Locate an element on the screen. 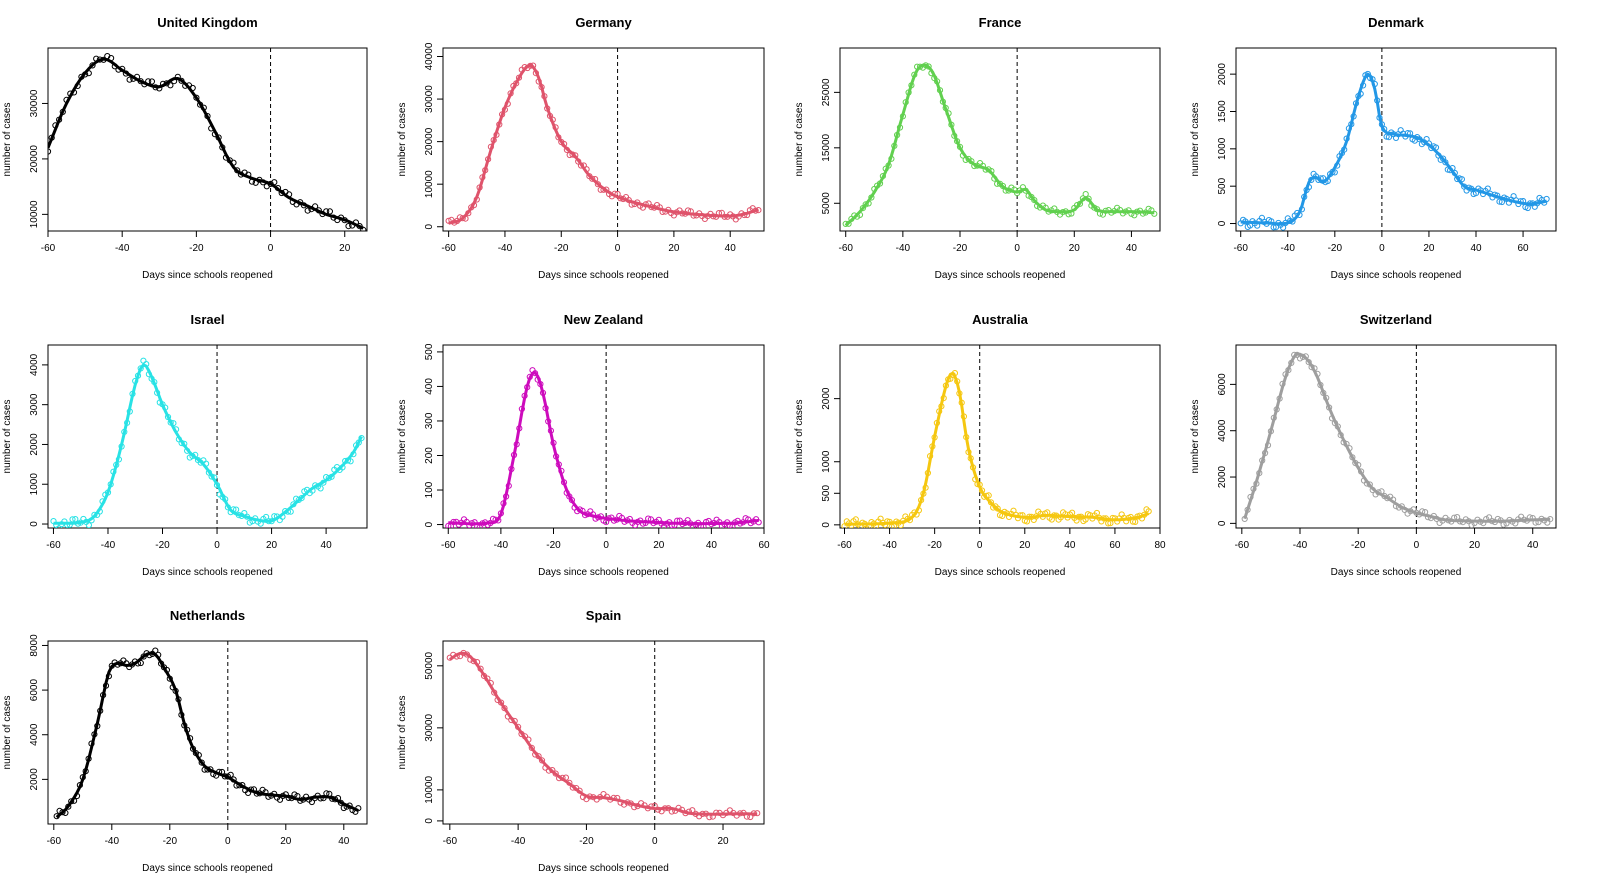 The image size is (1604, 877). y-tick-label: 10000 is located at coordinates (429, 184).